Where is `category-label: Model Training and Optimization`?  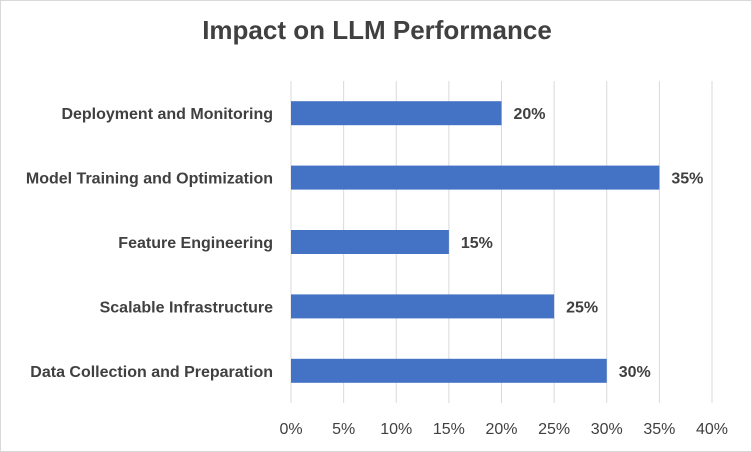
category-label: Model Training and Optimization is located at coordinates (149, 179).